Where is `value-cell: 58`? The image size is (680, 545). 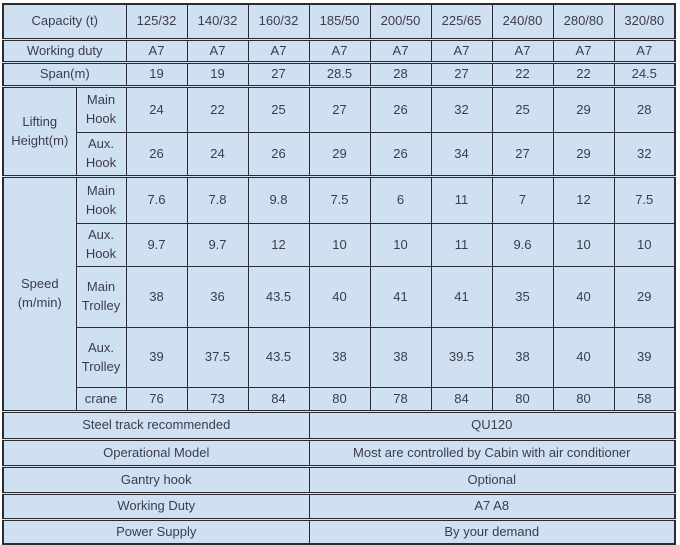
value-cell: 58 is located at coordinates (644, 400).